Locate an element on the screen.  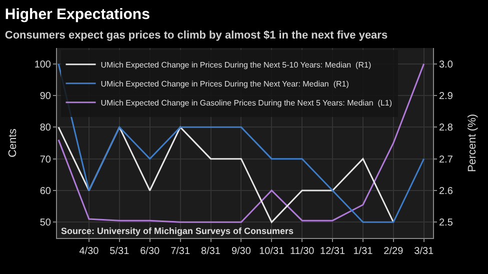
y2-tick-label: 2.7 is located at coordinates (446, 160).